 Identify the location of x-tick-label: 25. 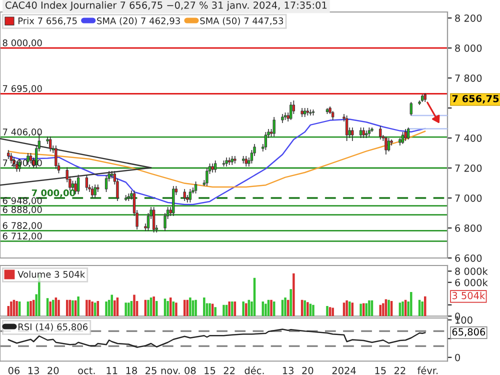
(151, 370).